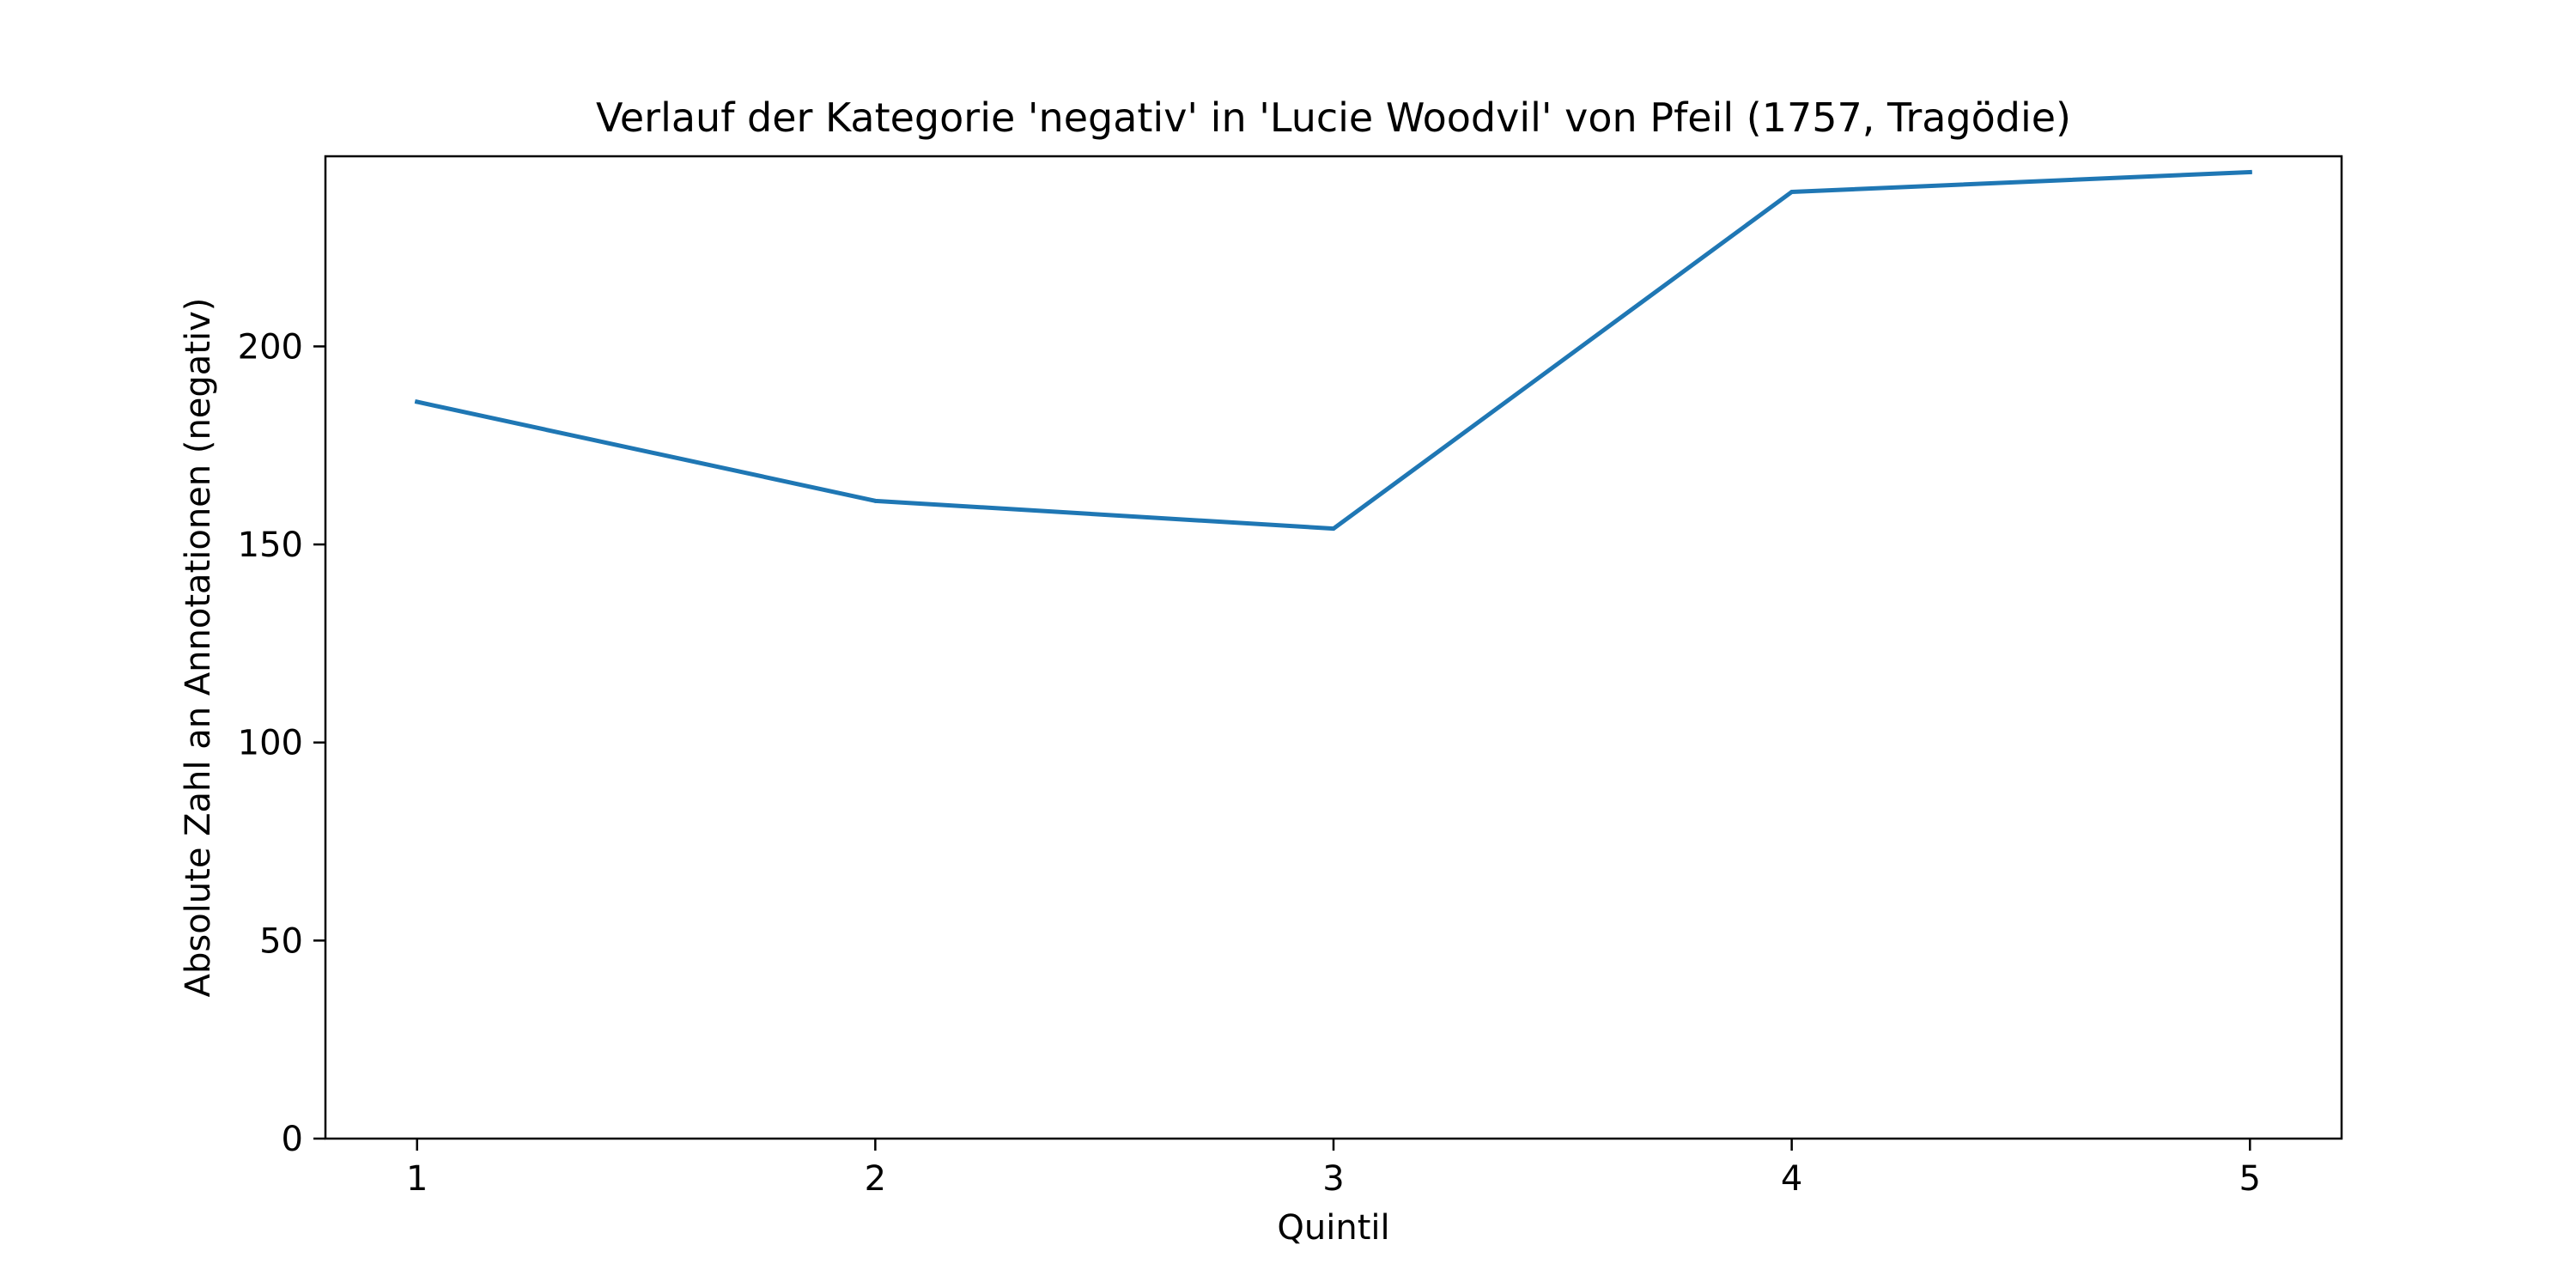 Image resolution: width=2576 pixels, height=1288 pixels. I want to click on x-tick-label: 3, so click(1333, 1179).